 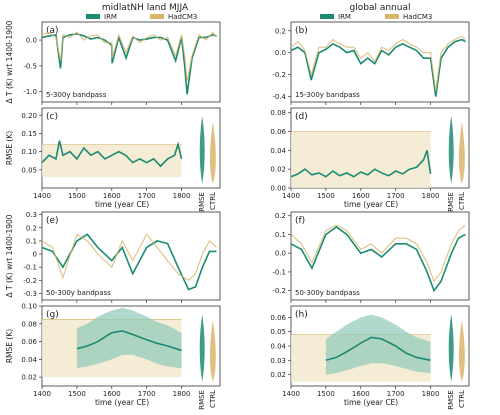 What do you see at coordinates (301, 117) in the screenshot?
I see `panel-label: (d)` at bounding box center [301, 117].